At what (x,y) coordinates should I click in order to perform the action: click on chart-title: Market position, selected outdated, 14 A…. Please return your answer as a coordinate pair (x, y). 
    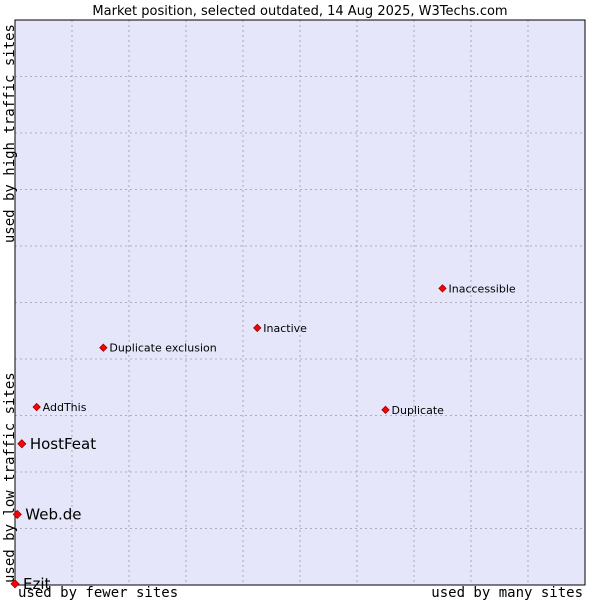
    Looking at the image, I should click on (299, 11).